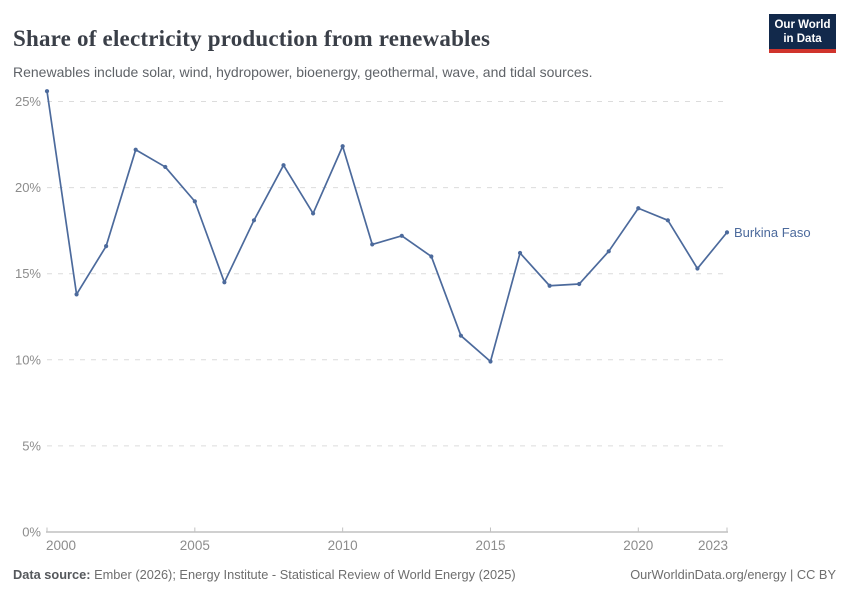  I want to click on x-axis-tick-label: 2005, so click(195, 545).